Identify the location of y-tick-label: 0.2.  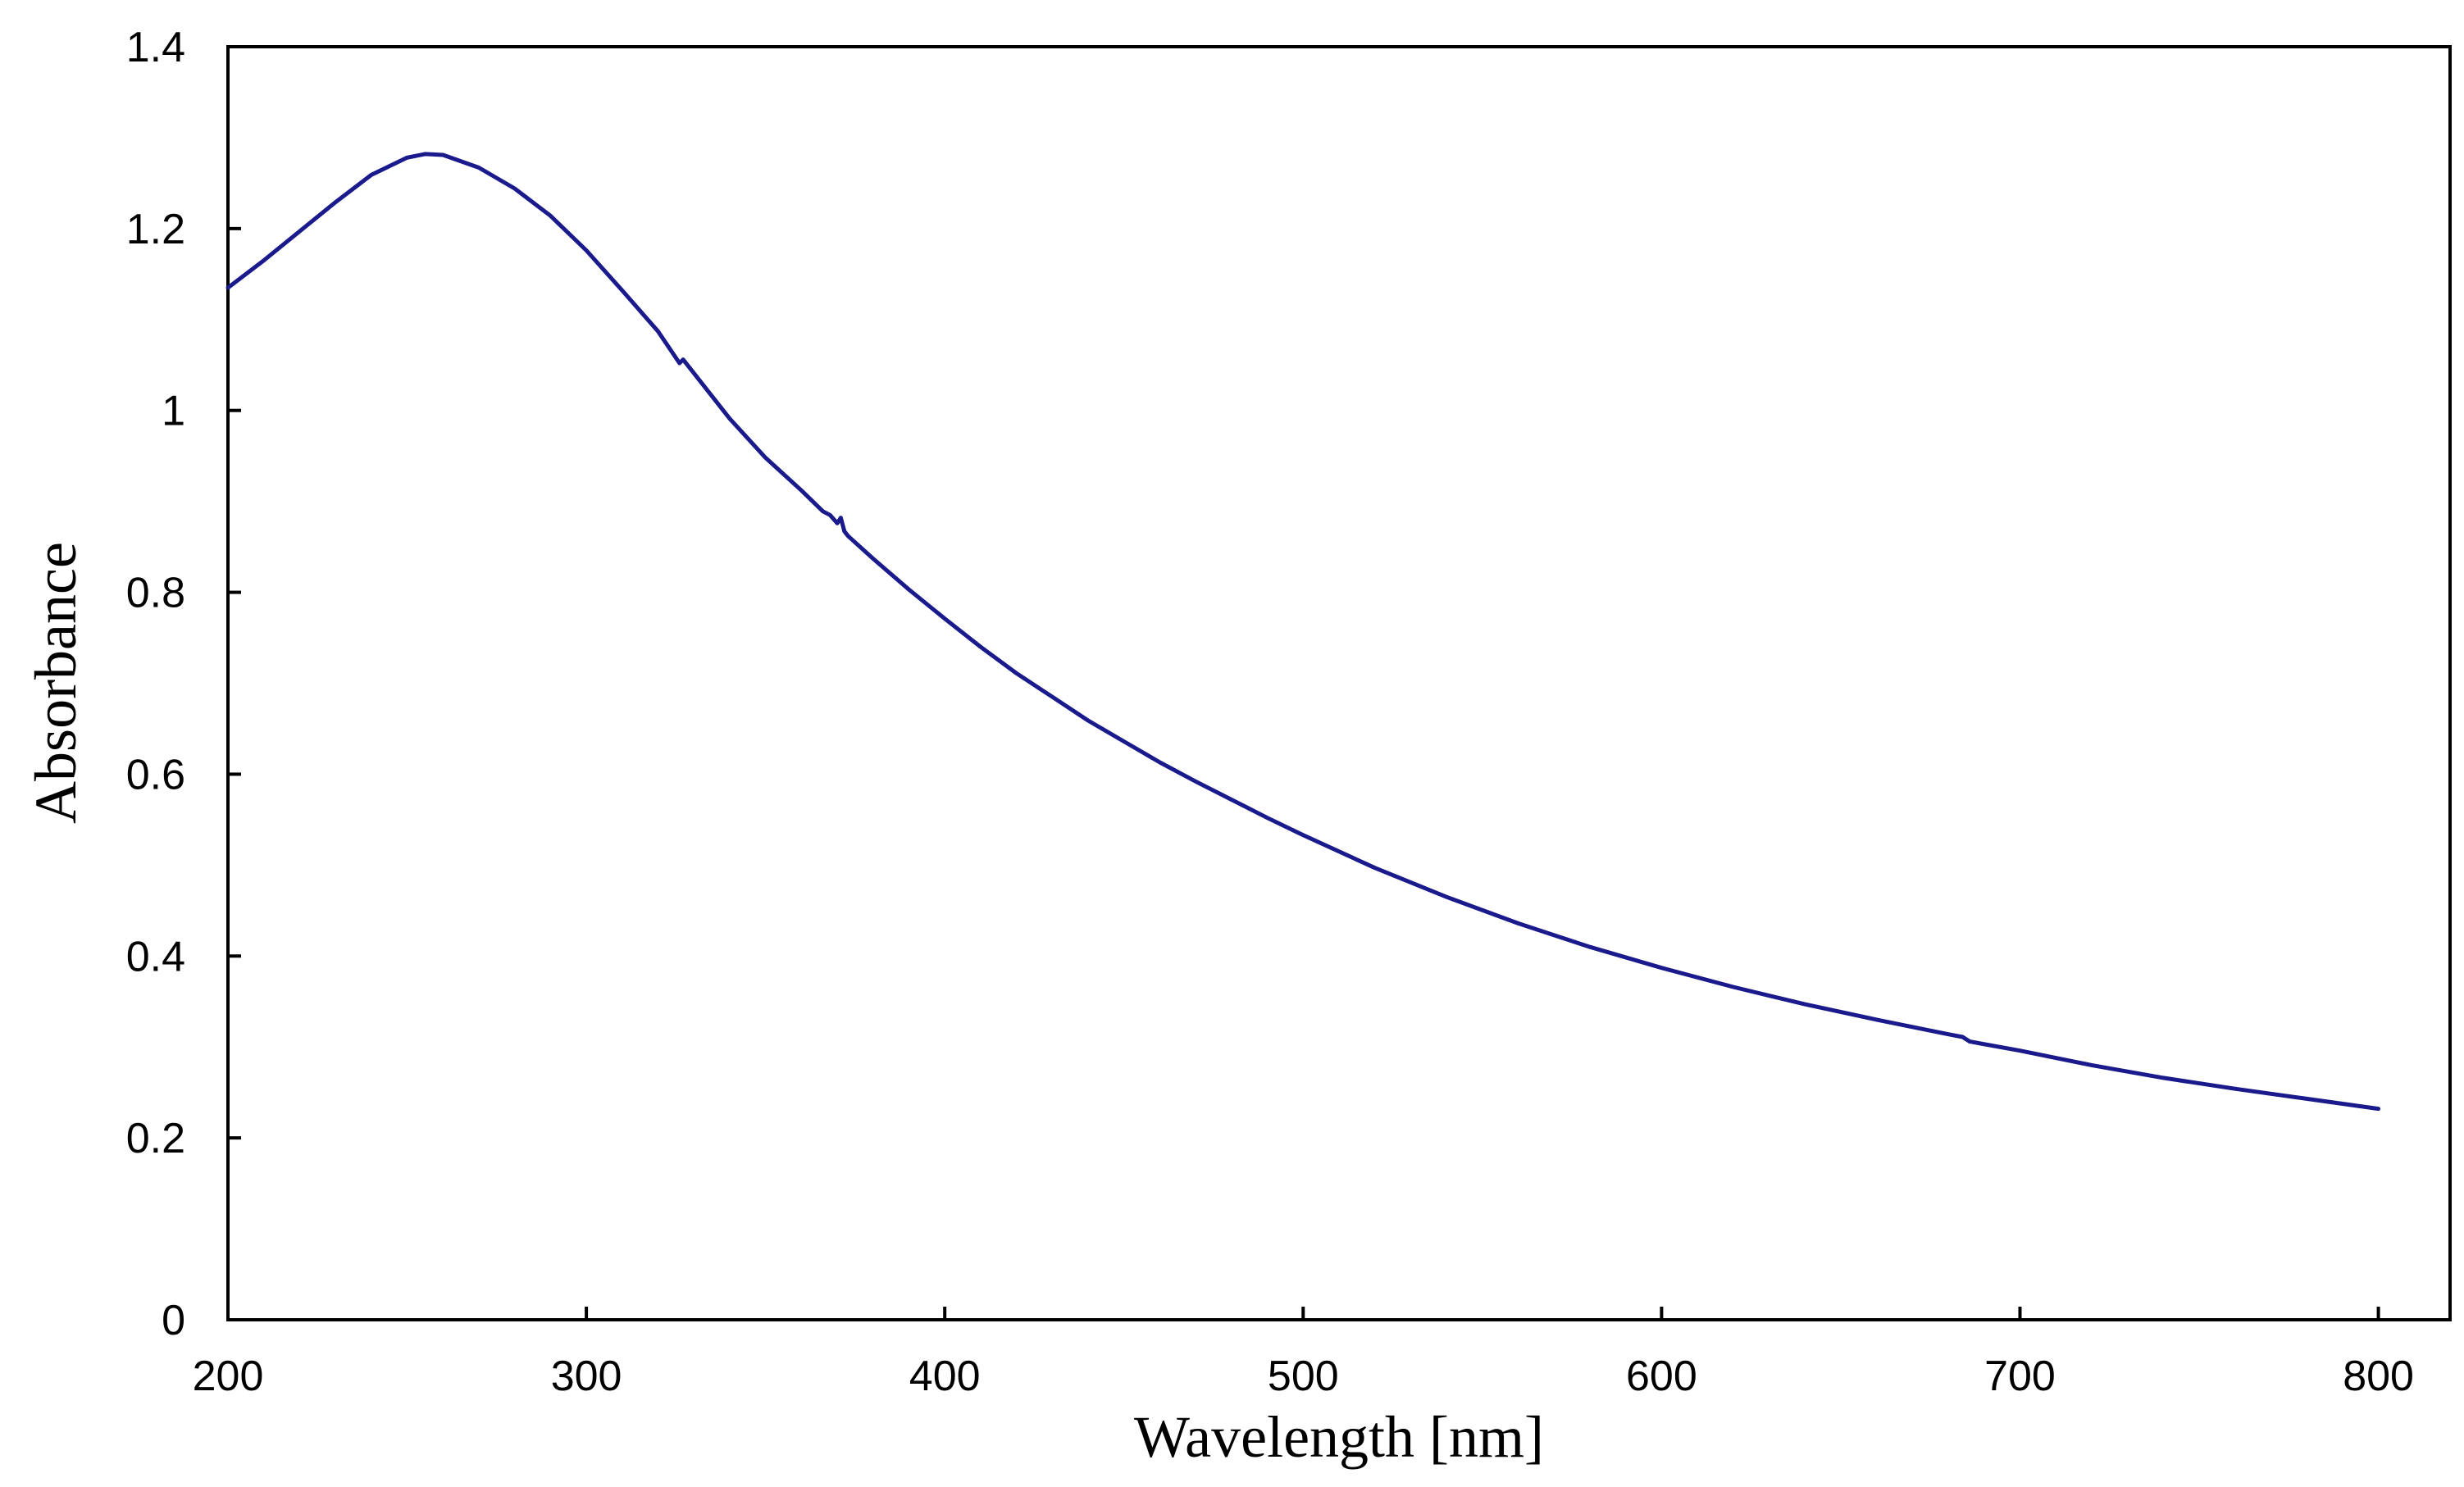
(155, 1139).